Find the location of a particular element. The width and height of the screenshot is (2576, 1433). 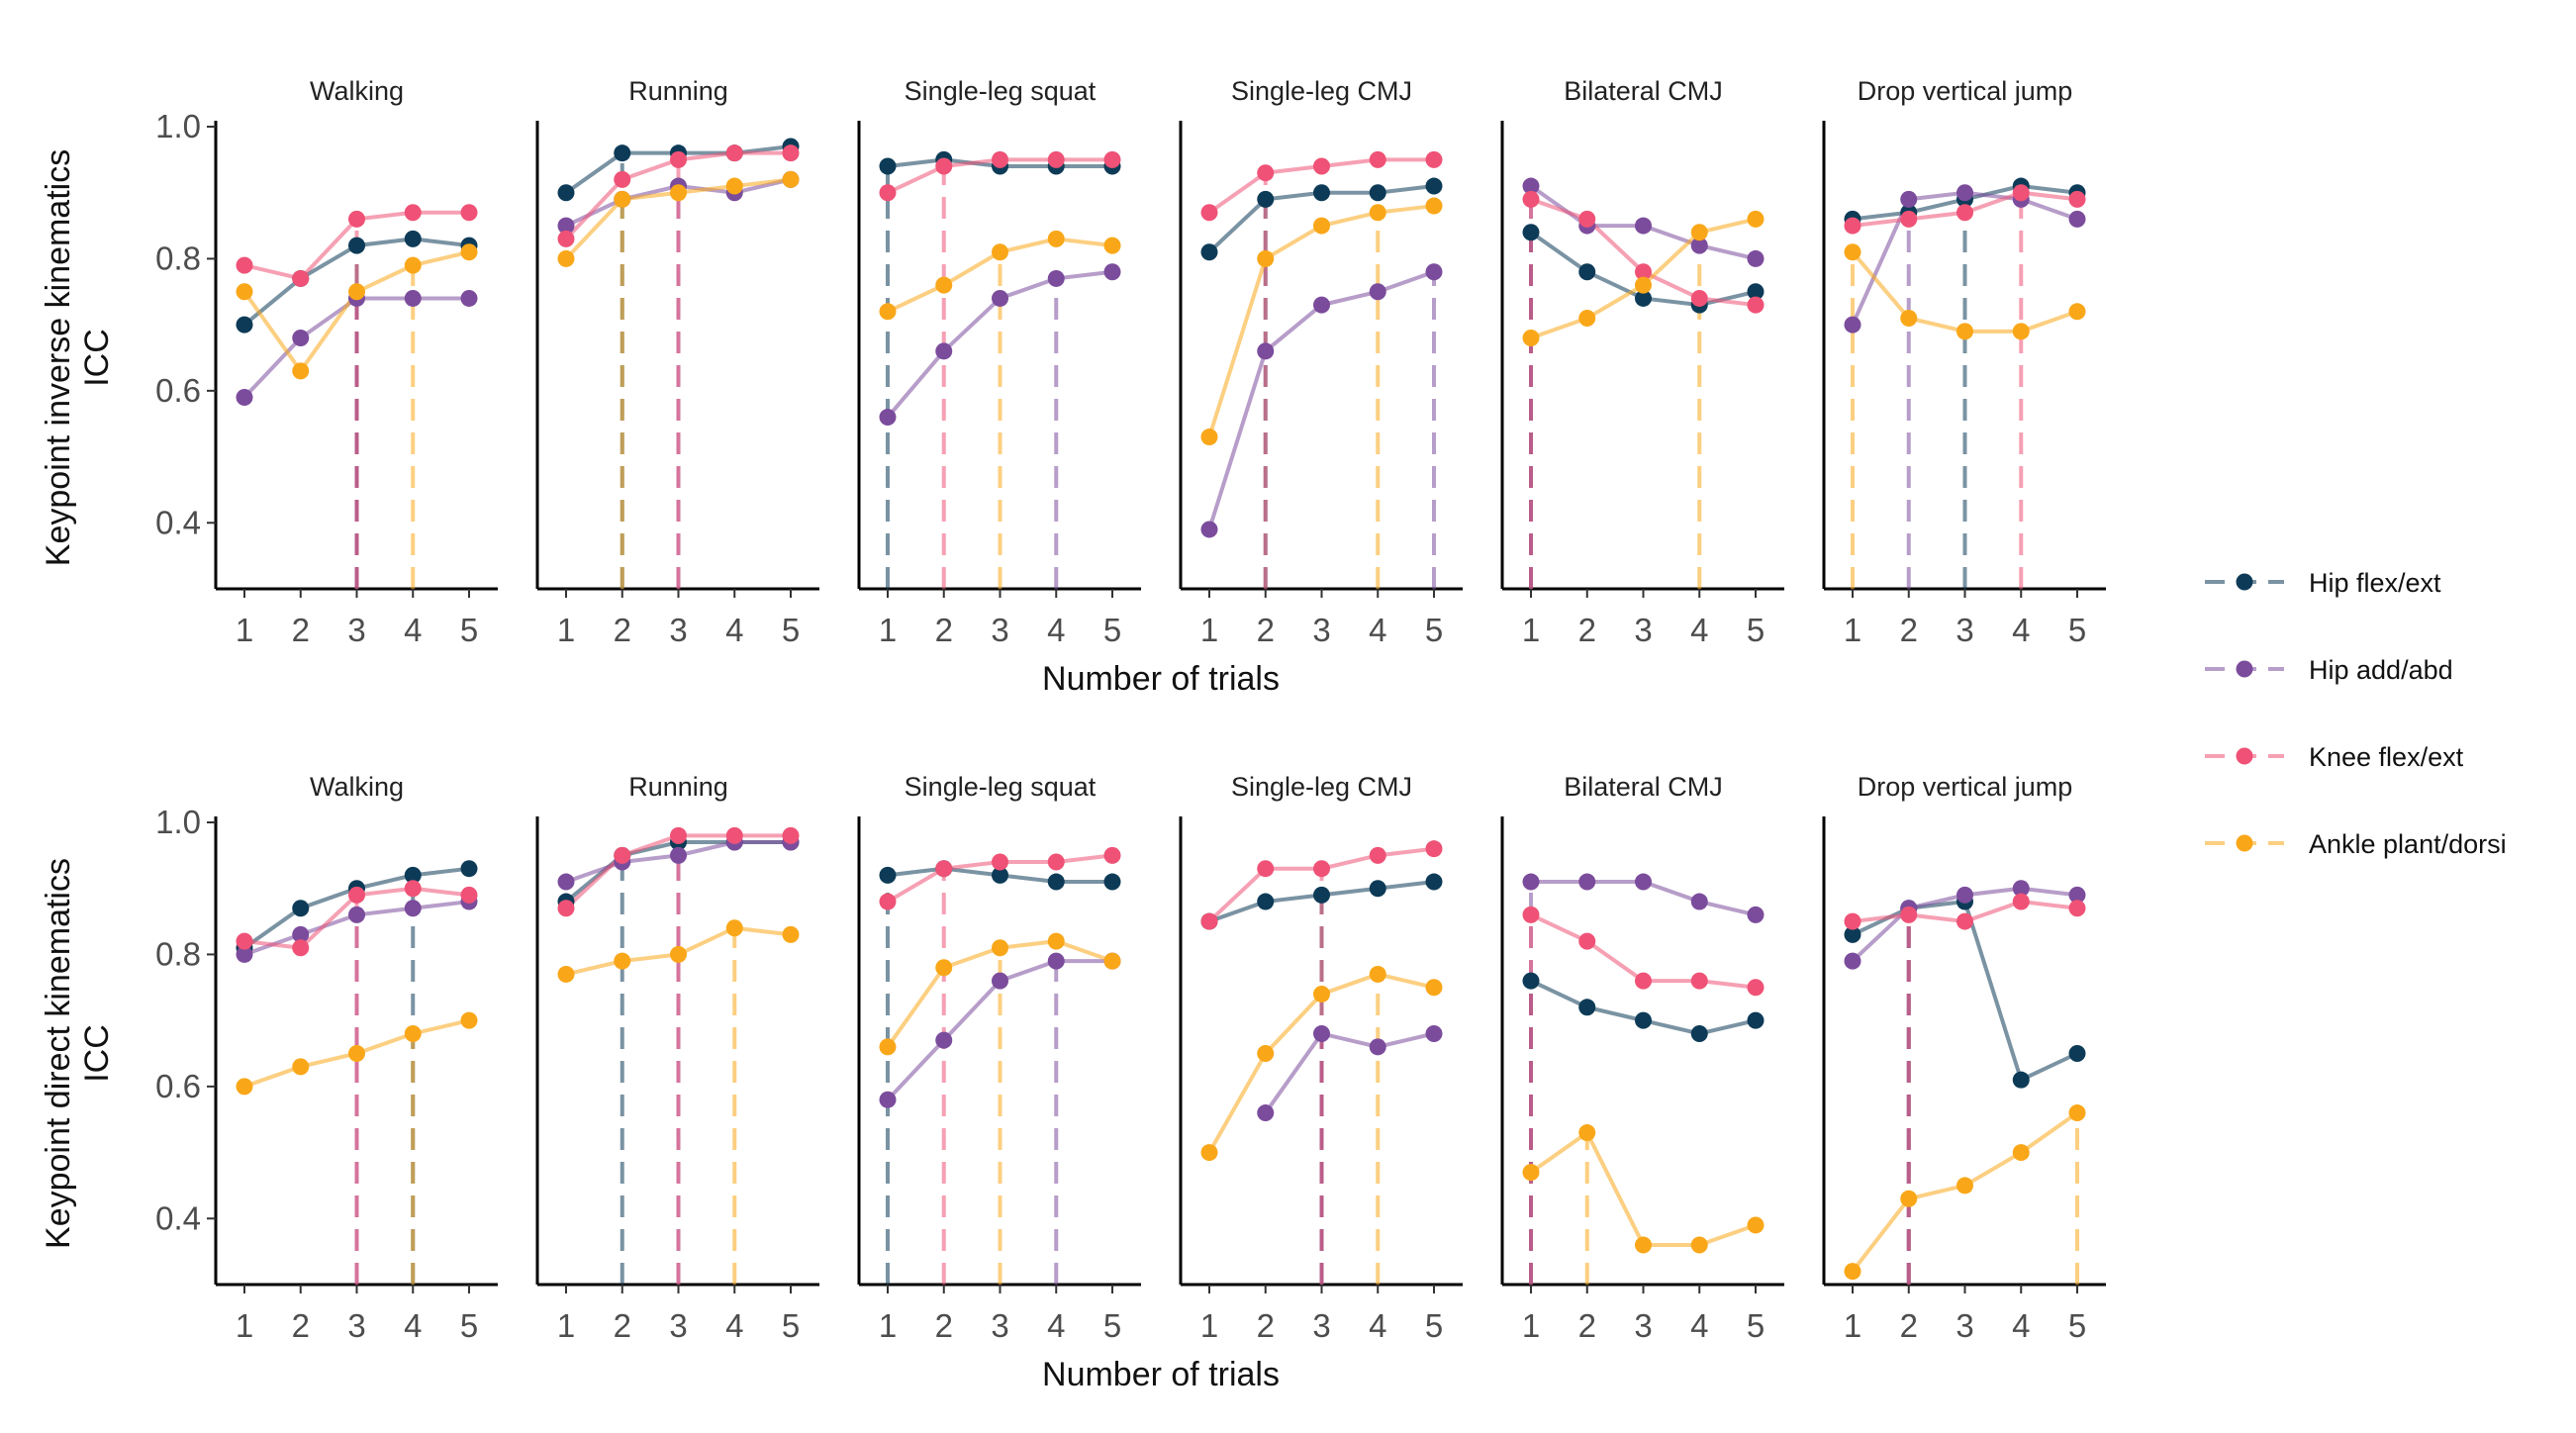

panel-running: Running 1 2 3 4 5 is located at coordinates (677, 1058).